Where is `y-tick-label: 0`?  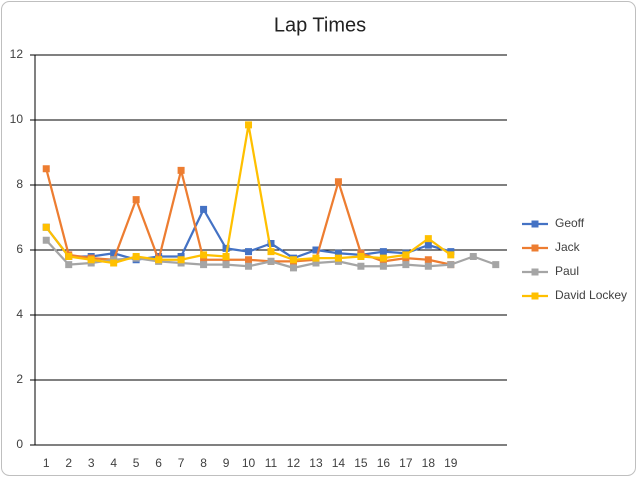
y-tick-label: 0 is located at coordinates (19, 444).